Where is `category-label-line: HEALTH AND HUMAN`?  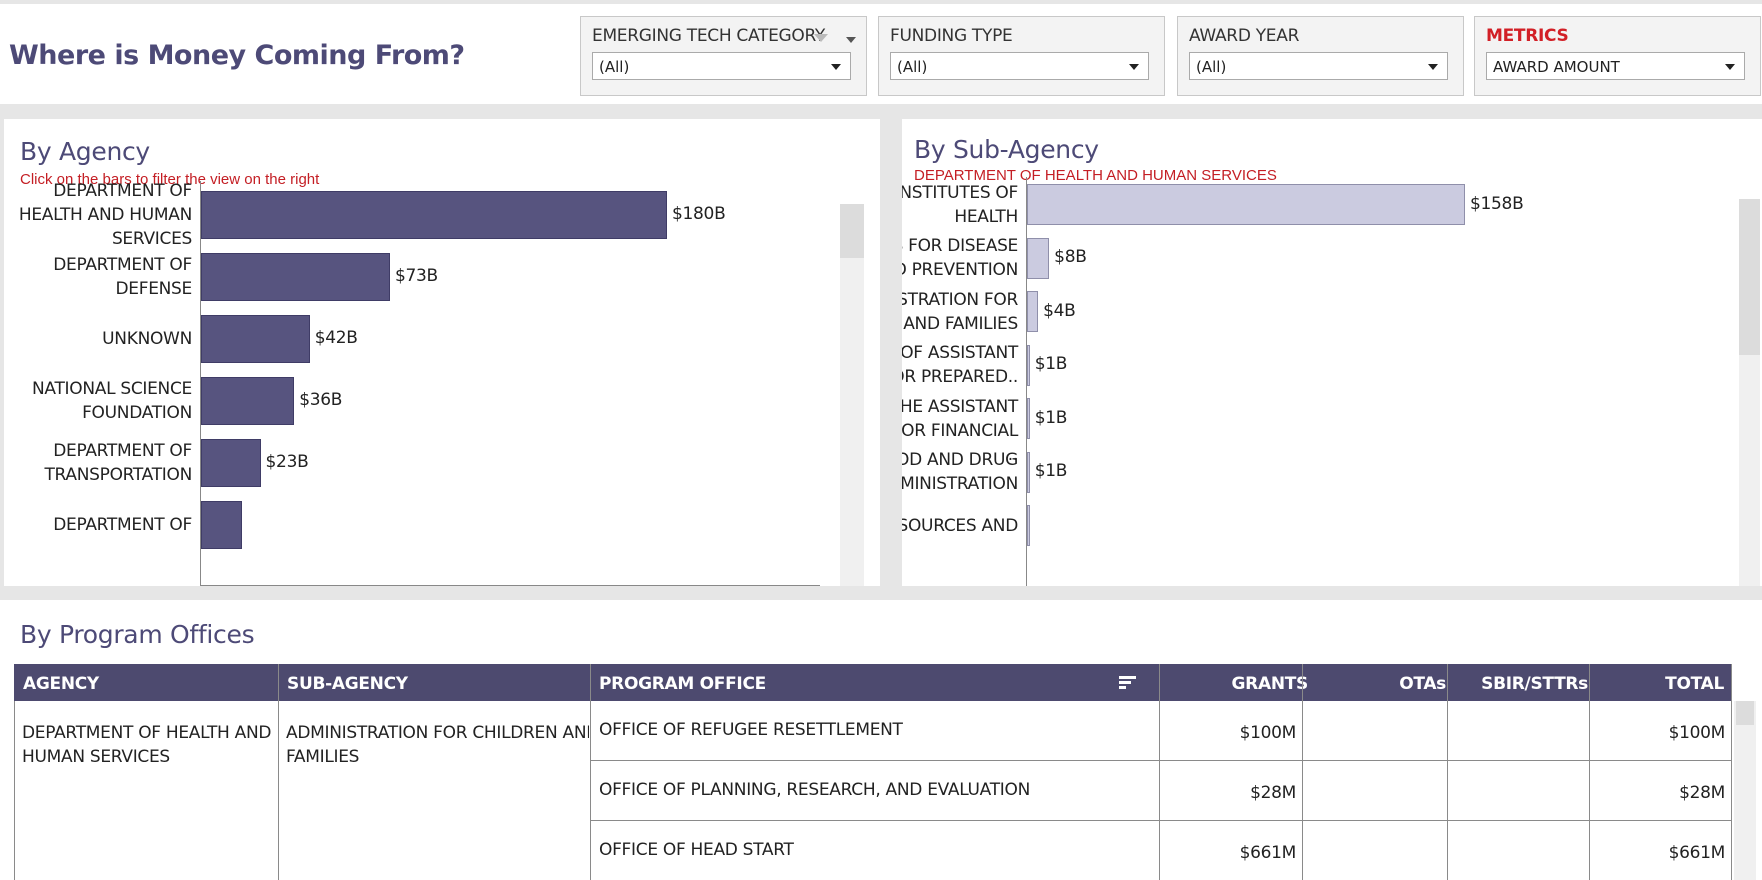 category-label-line: HEALTH AND HUMAN is located at coordinates (105, 215).